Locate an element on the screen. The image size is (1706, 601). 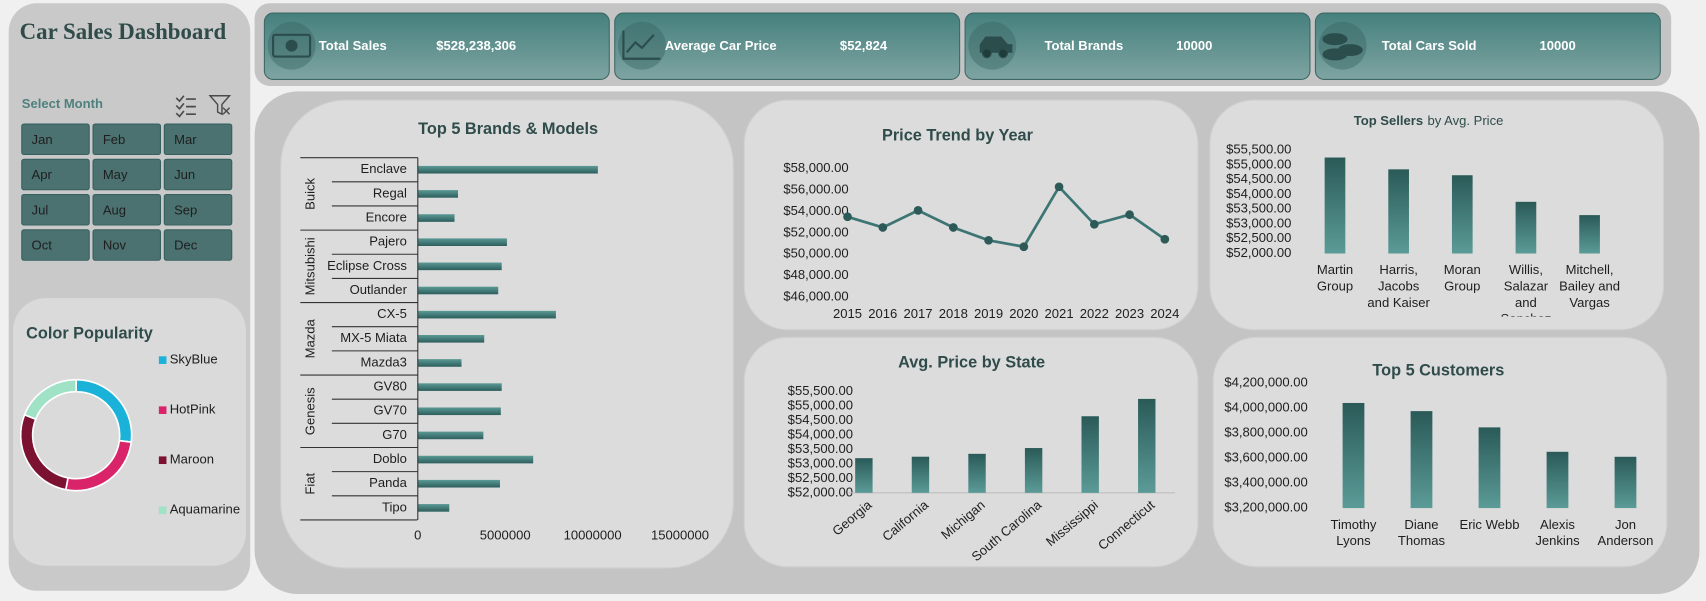
chart-title-main: Top Sellers is located at coordinates (1388, 120).